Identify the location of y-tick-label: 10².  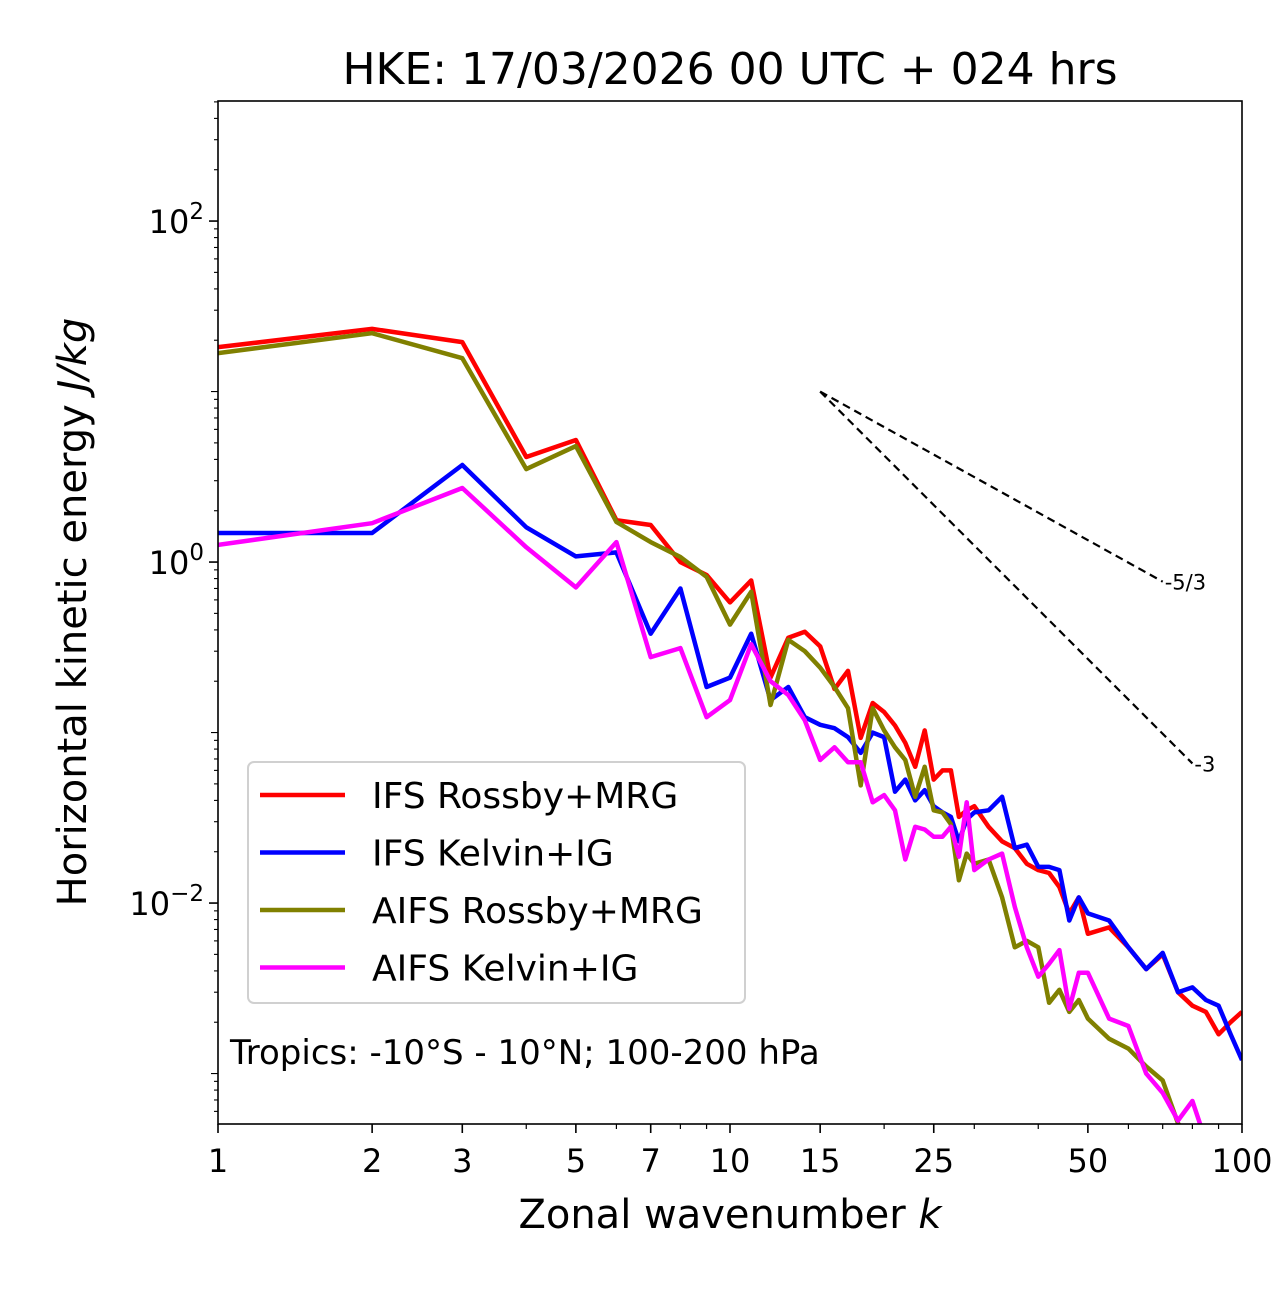
(176, 220).